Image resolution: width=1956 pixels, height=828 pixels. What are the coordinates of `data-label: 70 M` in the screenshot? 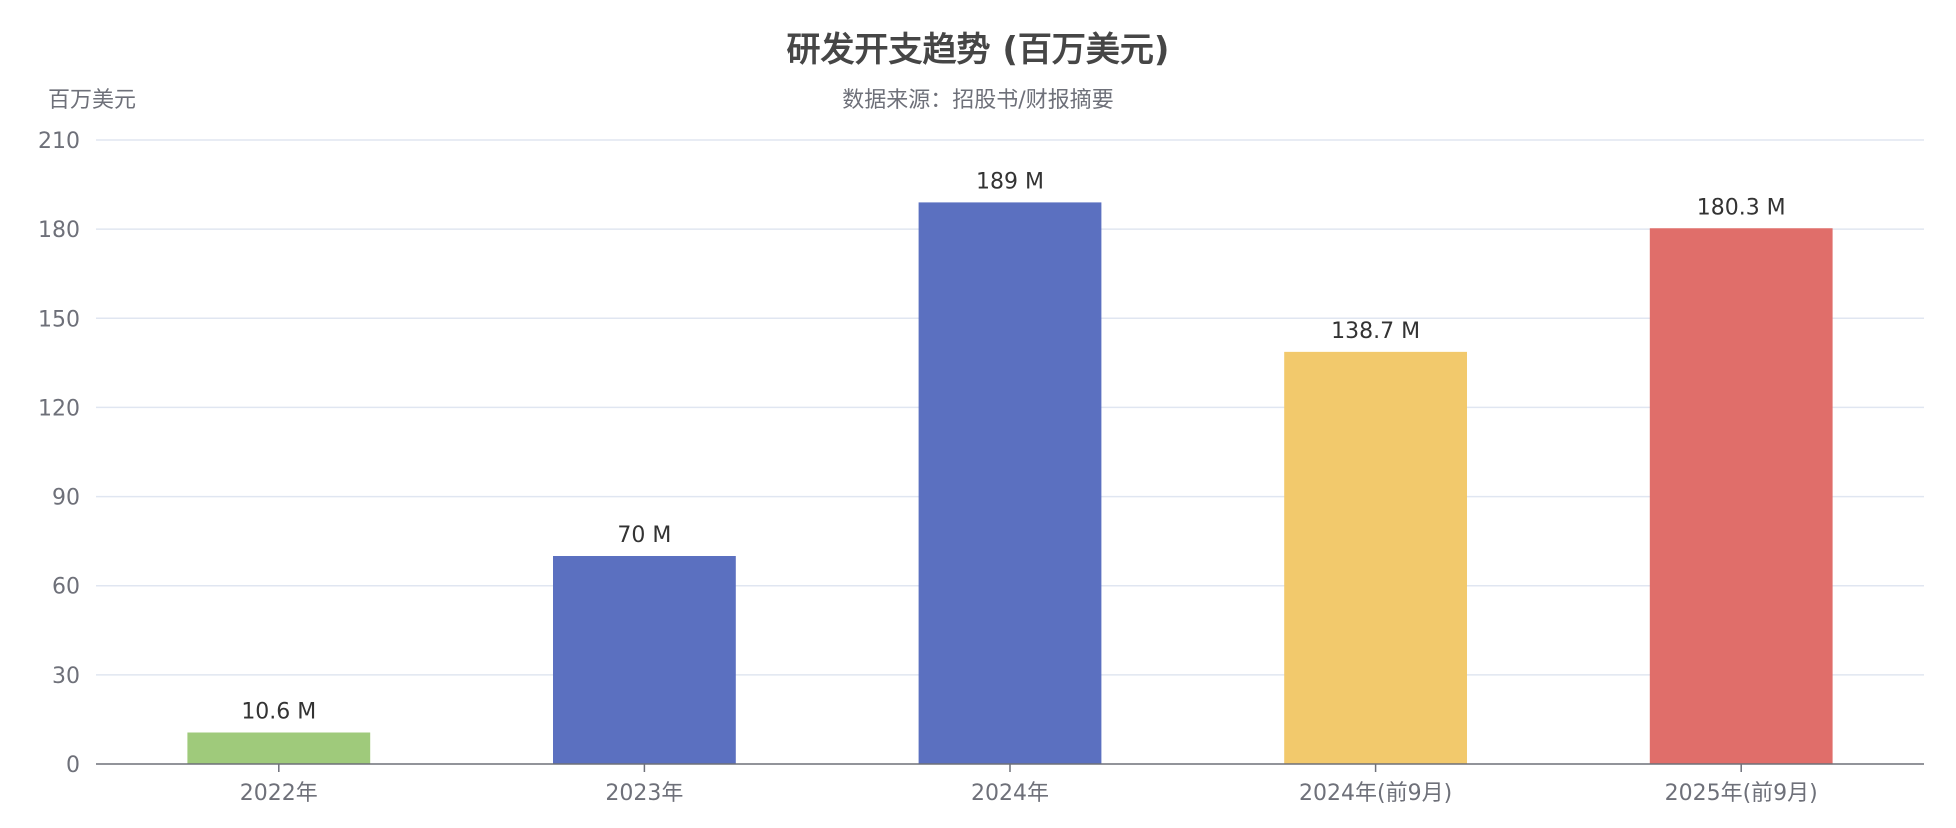 It's located at (644, 535).